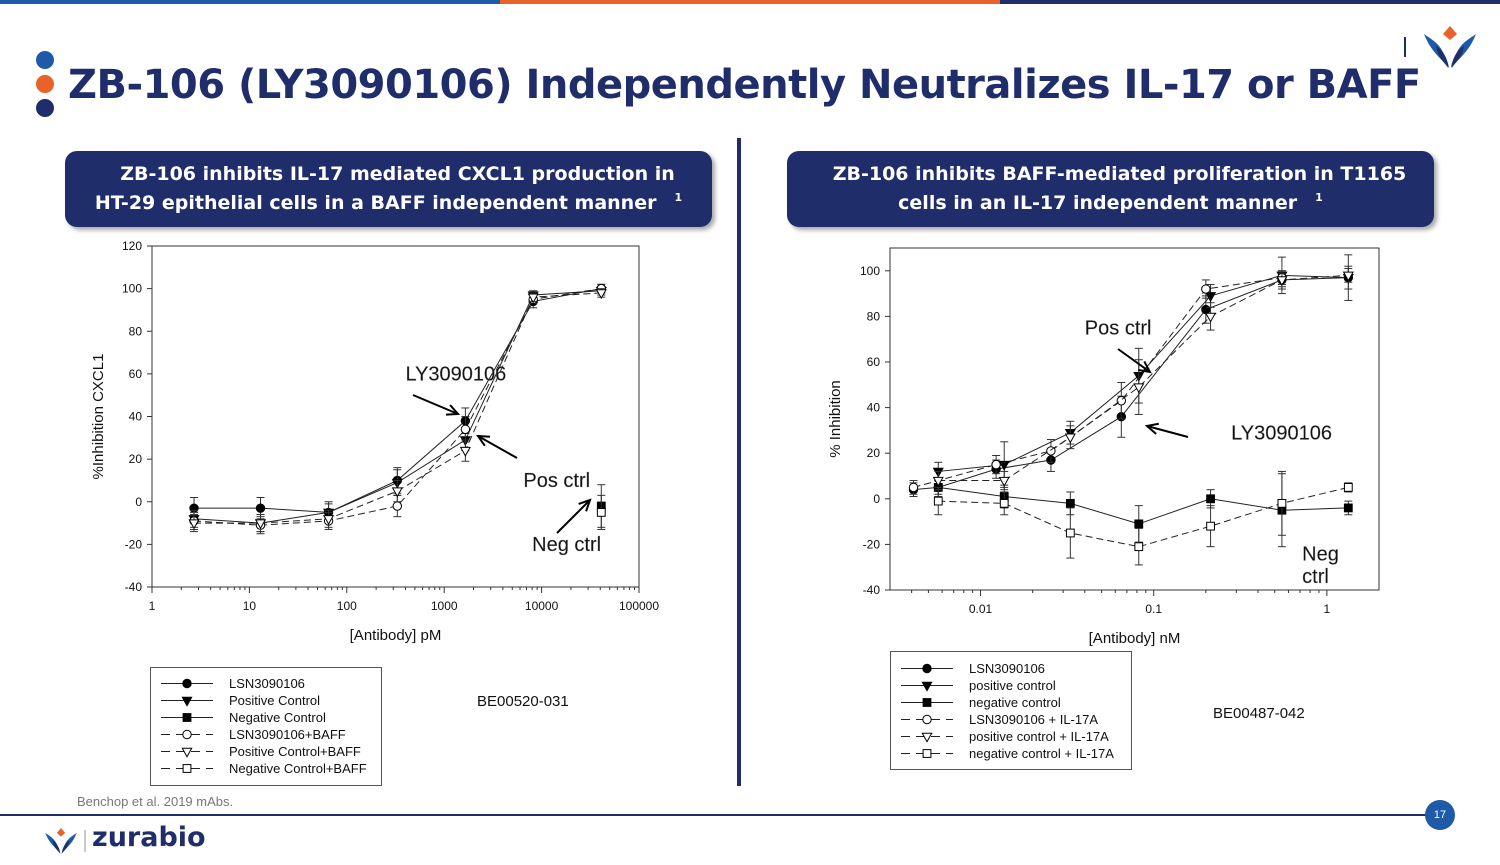 Image resolution: width=1500 pixels, height=865 pixels. I want to click on brand-name: zurabio, so click(149, 837).